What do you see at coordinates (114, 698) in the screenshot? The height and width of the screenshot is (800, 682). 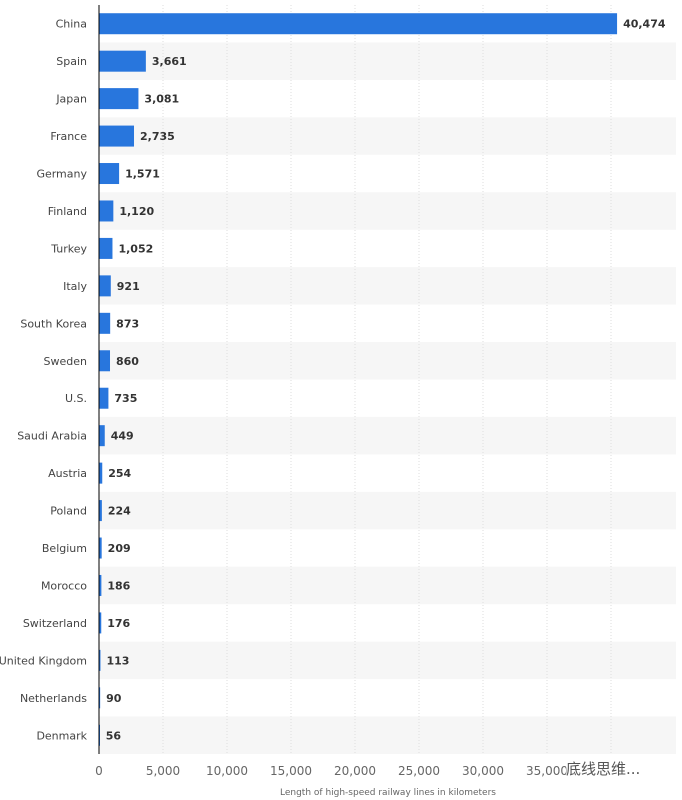 I see `value-label: 90` at bounding box center [114, 698].